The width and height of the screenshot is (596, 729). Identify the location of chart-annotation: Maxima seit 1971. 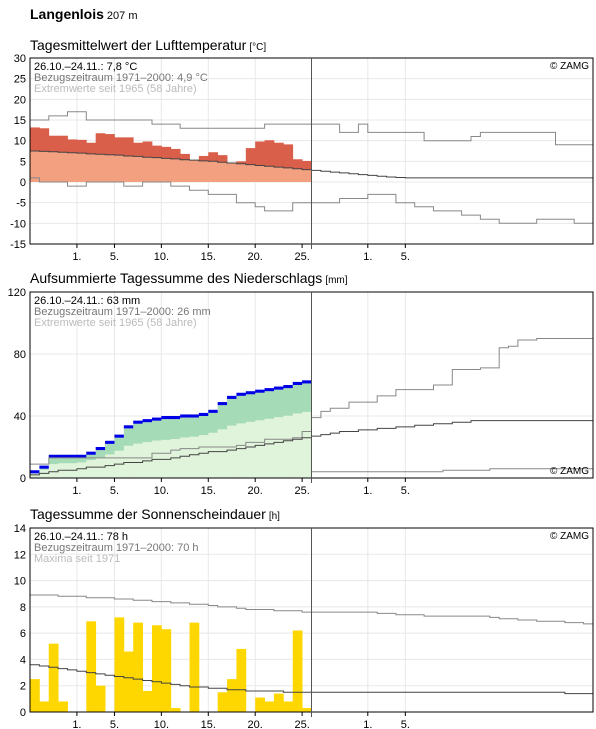
(77, 559).